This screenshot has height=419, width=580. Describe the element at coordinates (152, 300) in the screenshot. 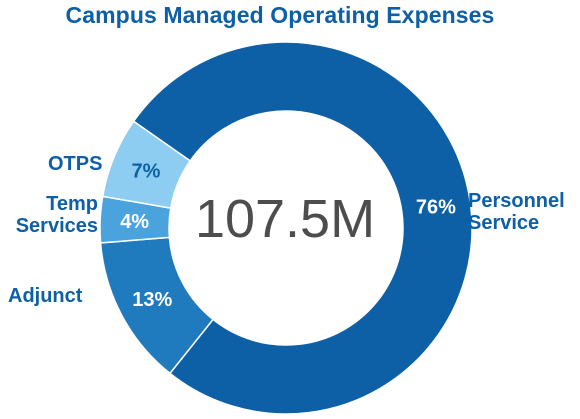

I see `slice-value-label: 13%` at that location.